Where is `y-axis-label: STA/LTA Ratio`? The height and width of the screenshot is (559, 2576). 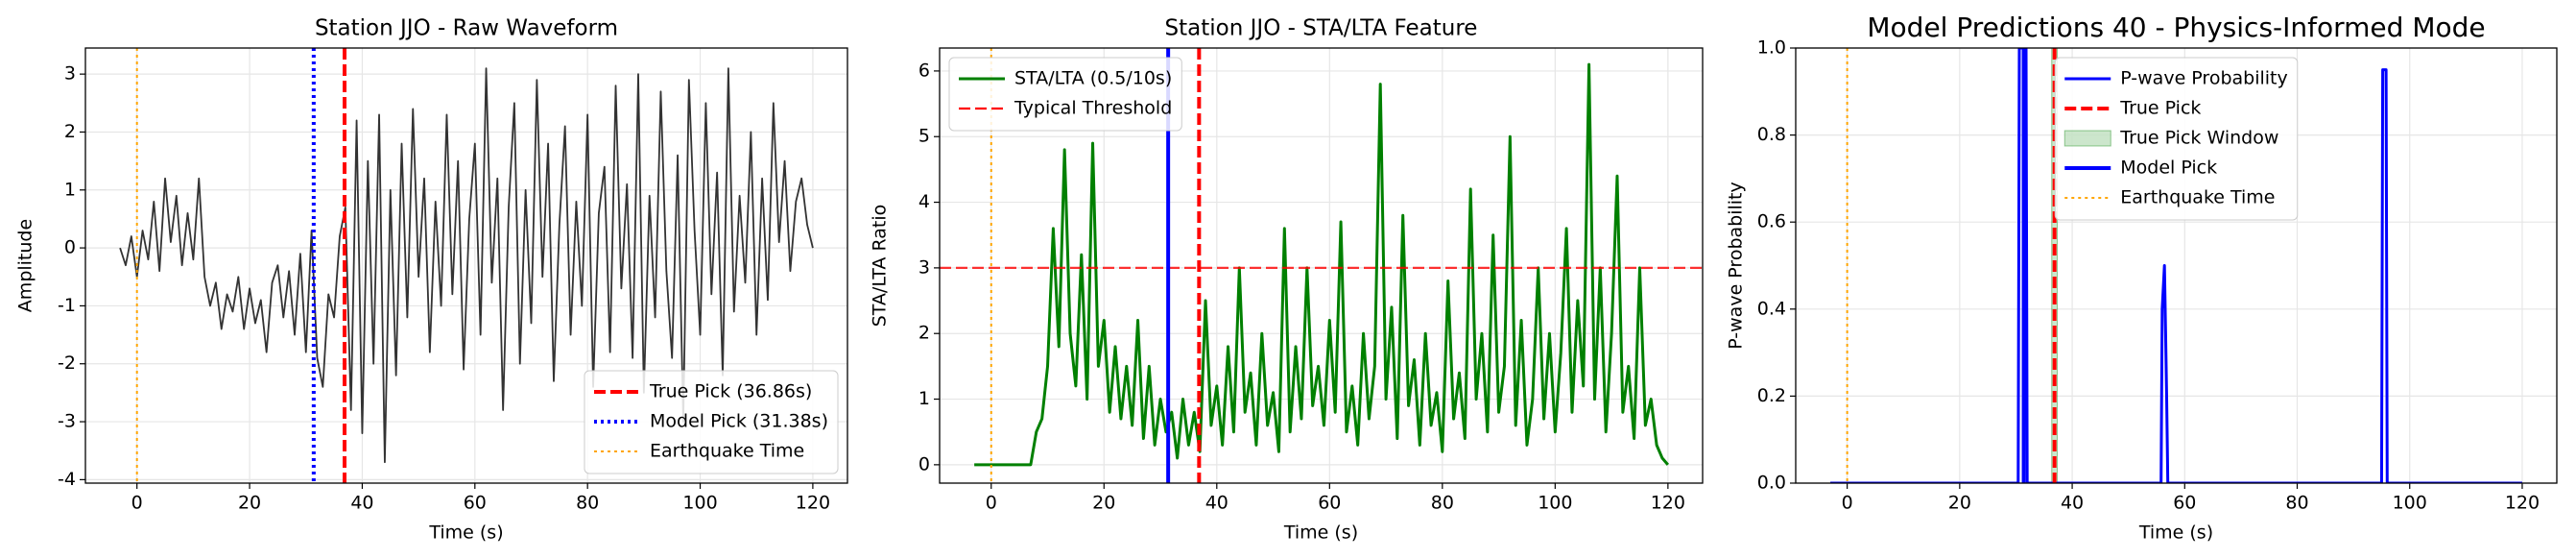
y-axis-label: STA/LTA Ratio is located at coordinates (880, 266).